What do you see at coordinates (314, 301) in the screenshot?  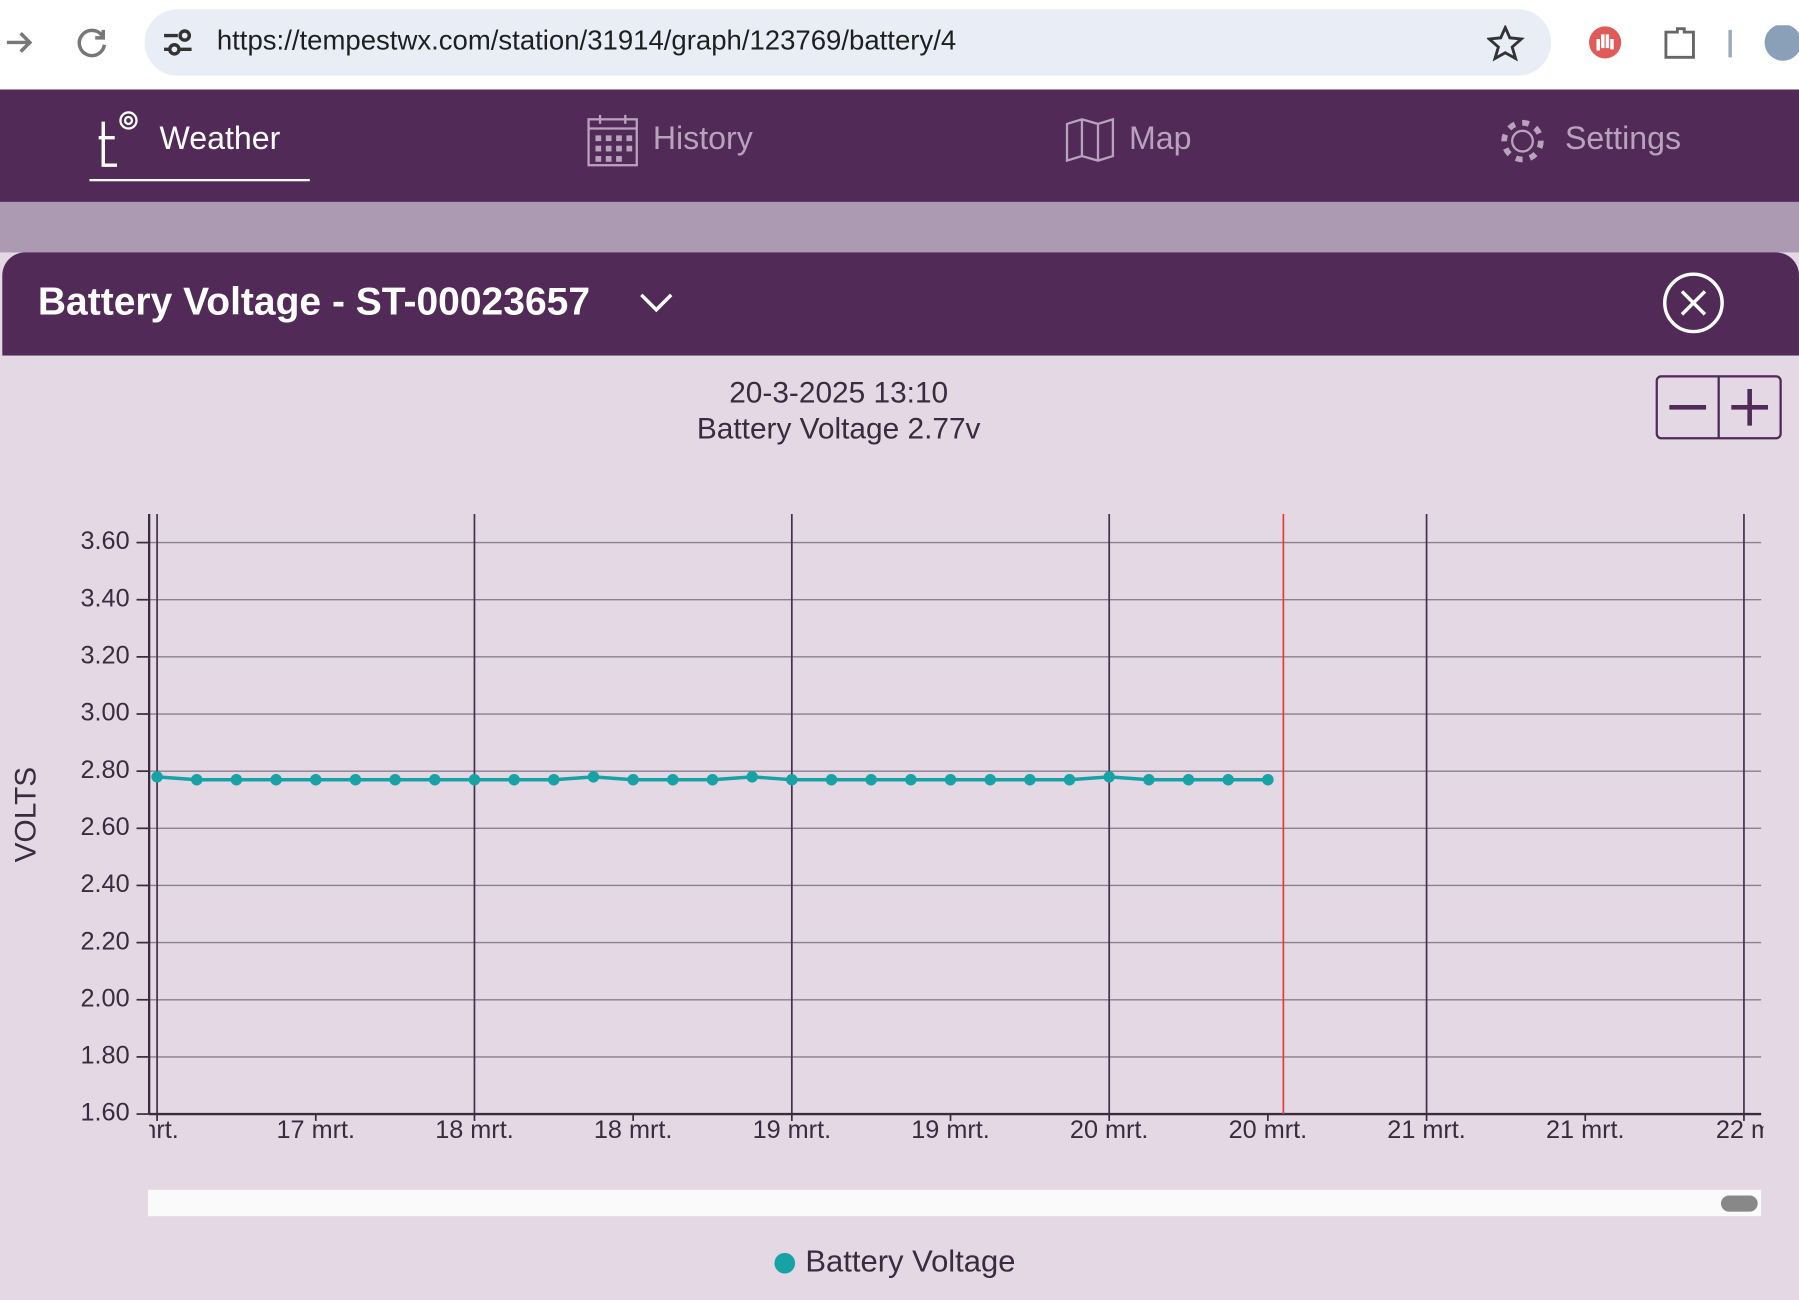 I see `panel-title: Battery Voltage - ST-00023657` at bounding box center [314, 301].